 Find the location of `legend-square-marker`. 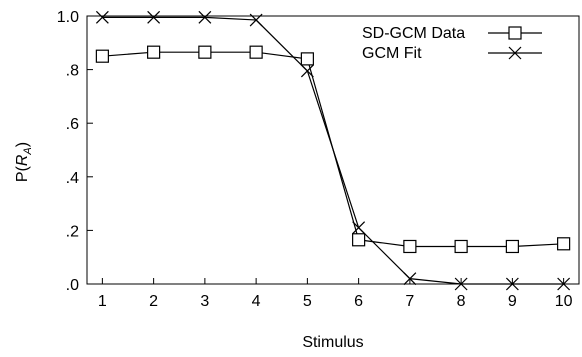

legend-square-marker is located at coordinates (515, 33).